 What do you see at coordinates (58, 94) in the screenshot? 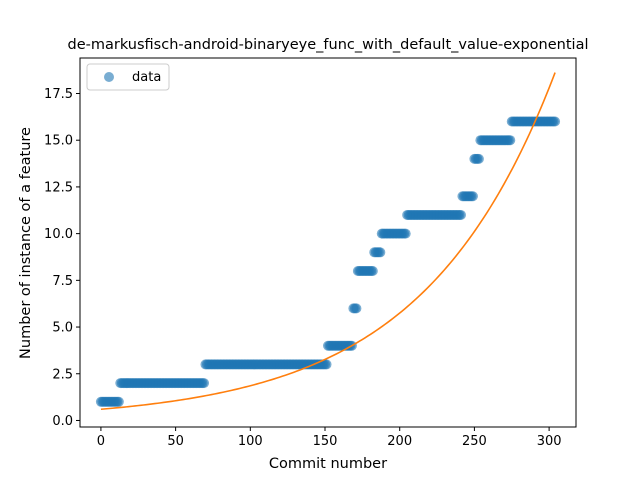
I see `y-tick-label: 17.5` at bounding box center [58, 94].